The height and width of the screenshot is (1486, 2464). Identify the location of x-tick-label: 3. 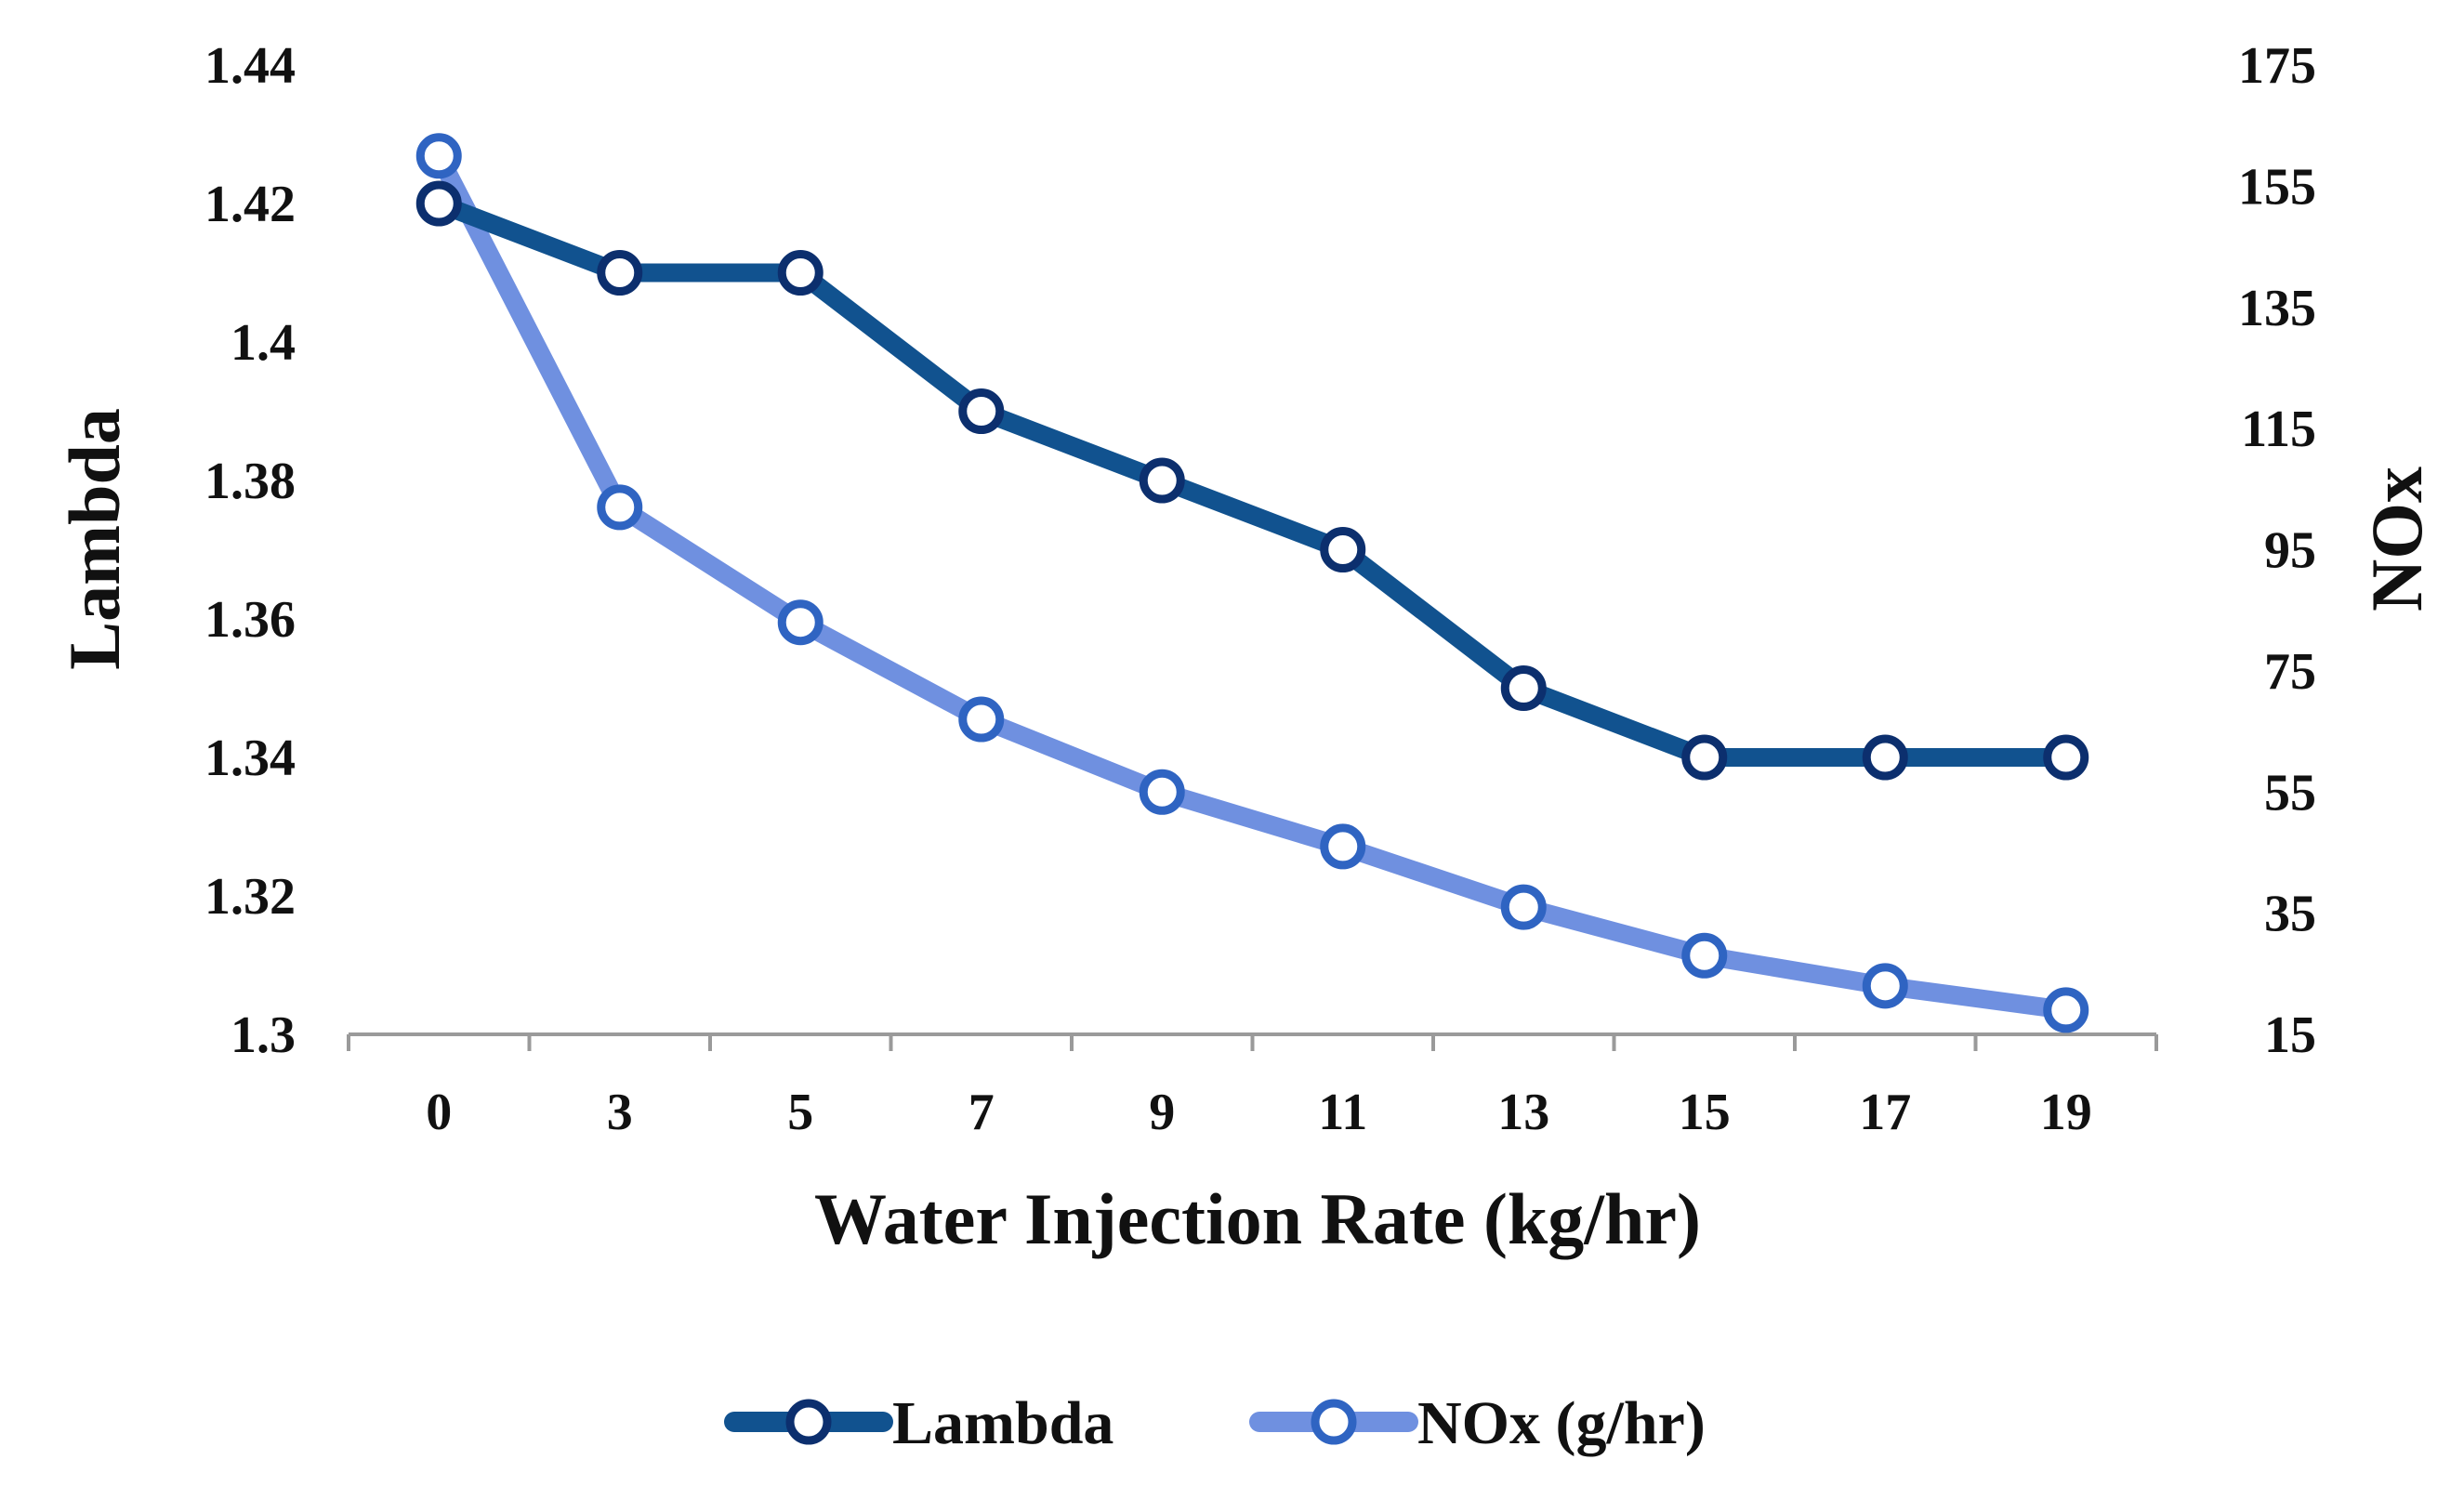
(620, 1112).